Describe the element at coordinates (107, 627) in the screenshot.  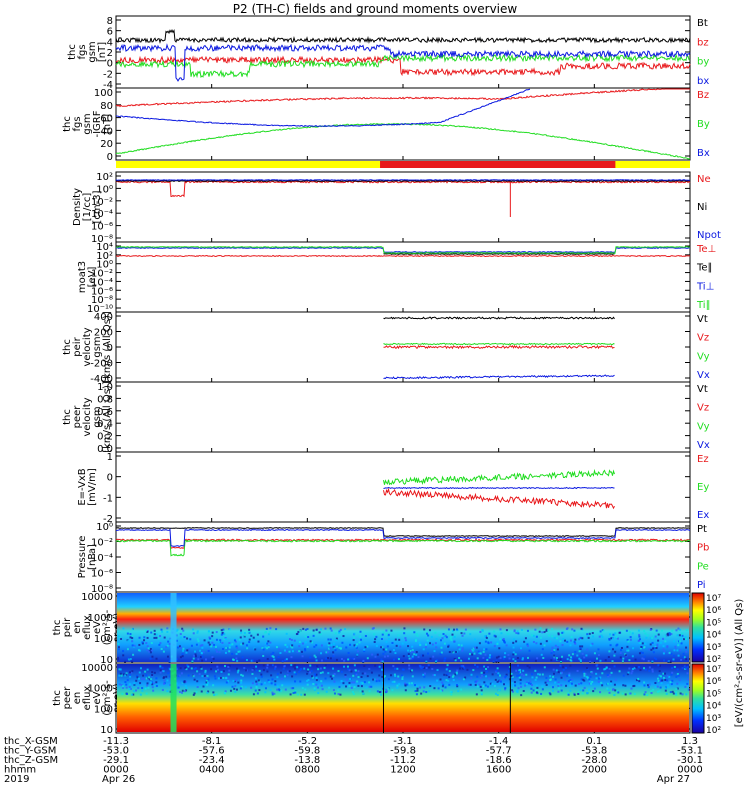
I see `y-axis-label-line: (cm²-s-` at that location.